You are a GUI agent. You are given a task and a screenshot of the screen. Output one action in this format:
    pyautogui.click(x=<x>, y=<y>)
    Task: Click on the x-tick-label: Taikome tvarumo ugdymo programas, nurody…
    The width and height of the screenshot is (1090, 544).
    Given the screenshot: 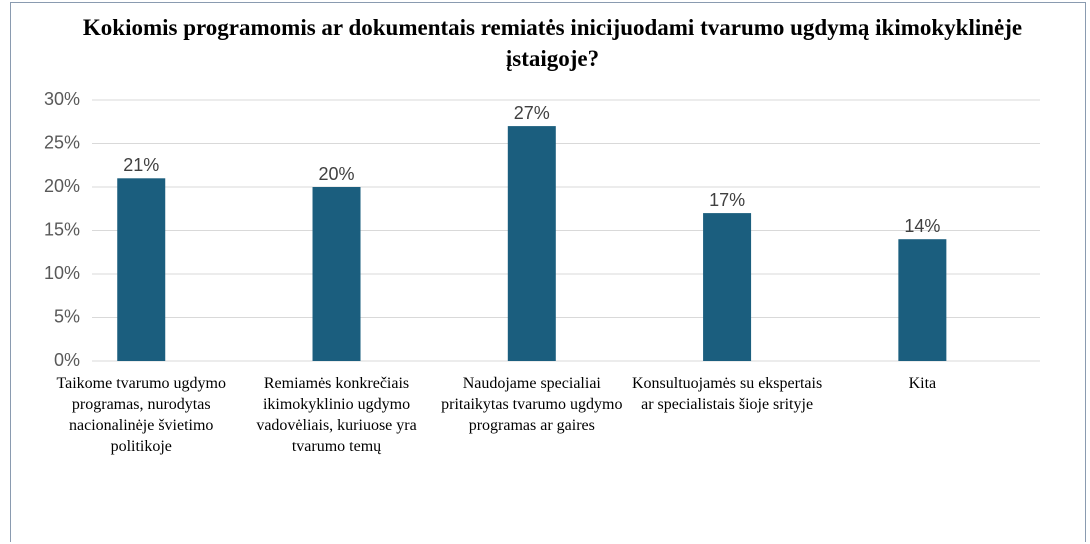 What is the action you would take?
    pyautogui.click(x=141, y=415)
    